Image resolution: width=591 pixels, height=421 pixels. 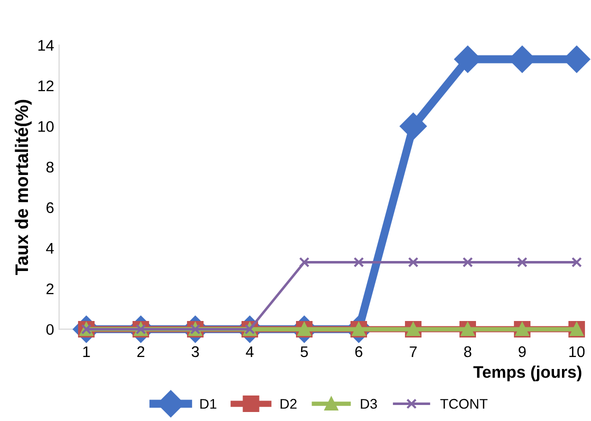 I want to click on x-axis-title: Temps (jours), so click(x=527, y=374).